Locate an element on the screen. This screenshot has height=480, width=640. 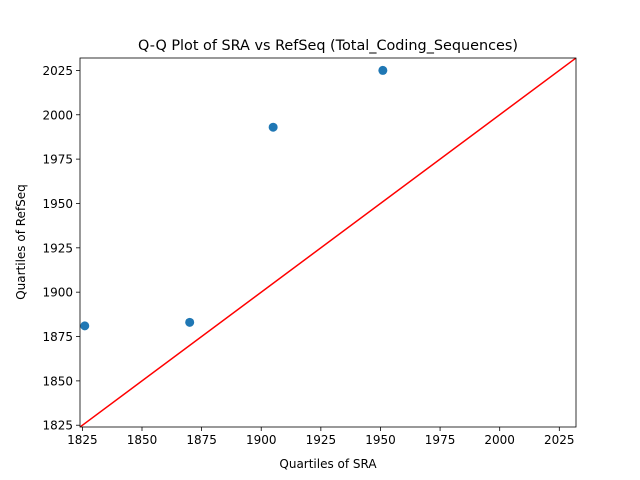
y-tick-label: 2000 is located at coordinates (57, 115).